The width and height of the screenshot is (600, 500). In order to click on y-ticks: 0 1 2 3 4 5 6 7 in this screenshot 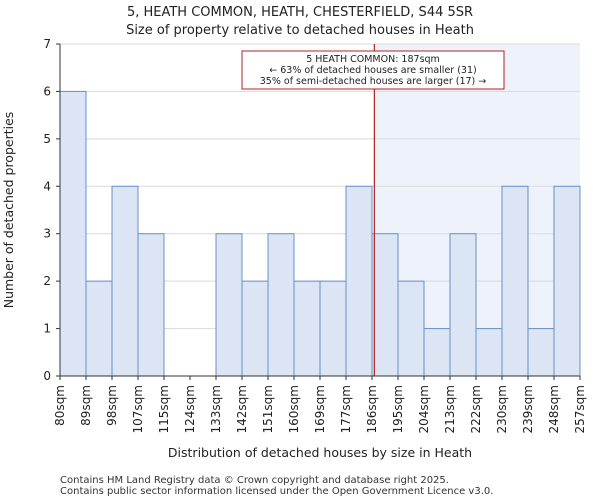, I will do `click(51, 210)`.